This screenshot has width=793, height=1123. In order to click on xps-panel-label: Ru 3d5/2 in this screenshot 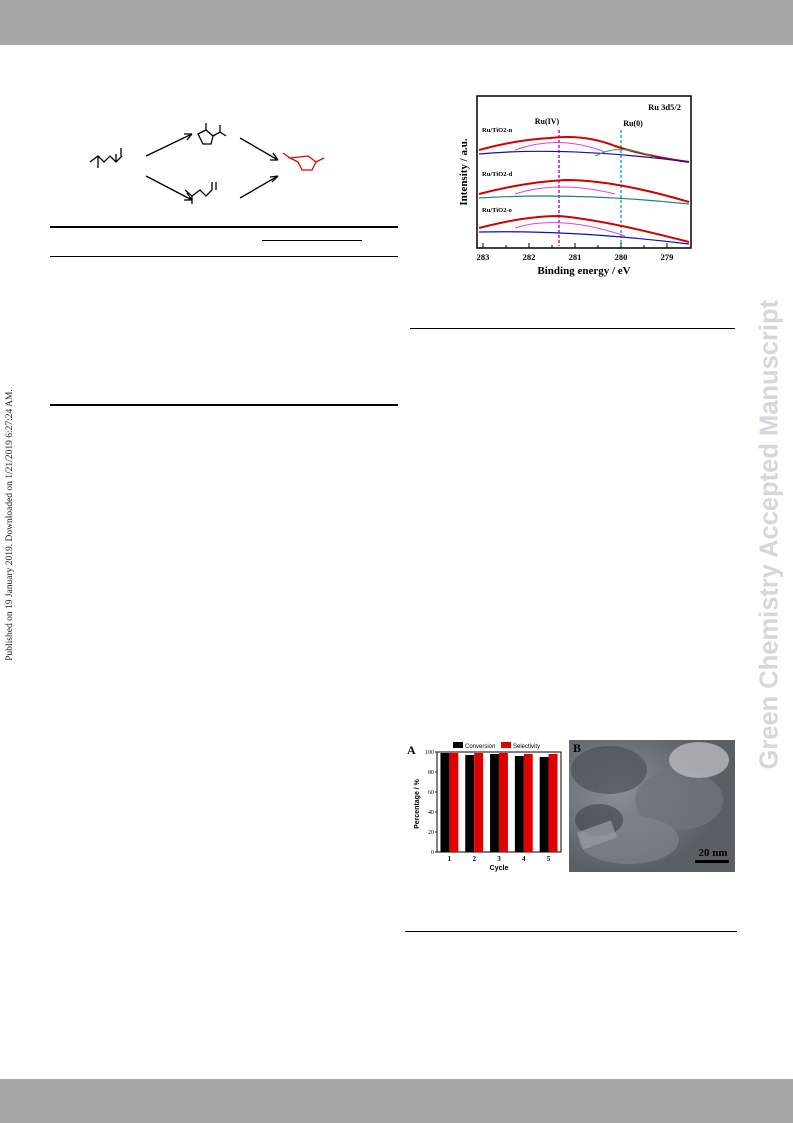, I will do `click(664, 107)`.